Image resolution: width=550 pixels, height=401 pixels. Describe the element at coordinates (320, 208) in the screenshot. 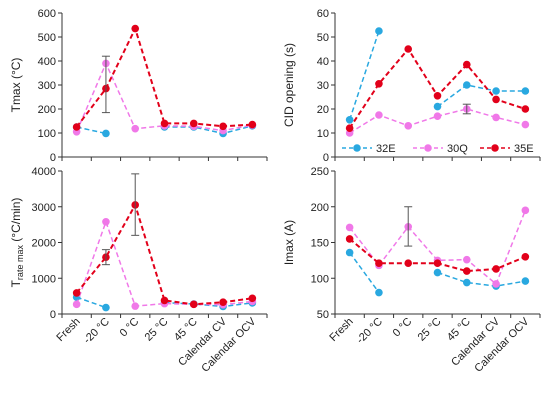

I see `imax-y-tick-label: 200` at that location.